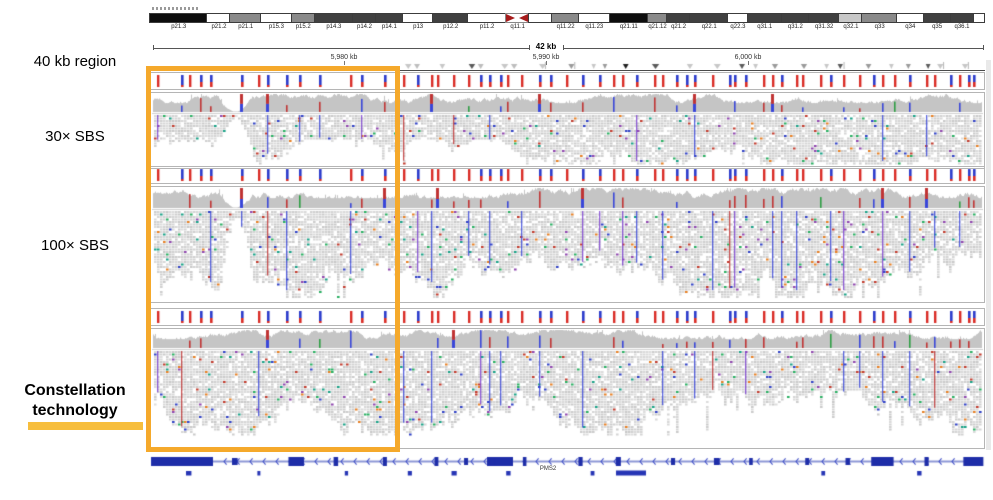 The image size is (993, 500). Describe the element at coordinates (851, 27) in the screenshot. I see `ideogram-band-label: q32.1` at that location.